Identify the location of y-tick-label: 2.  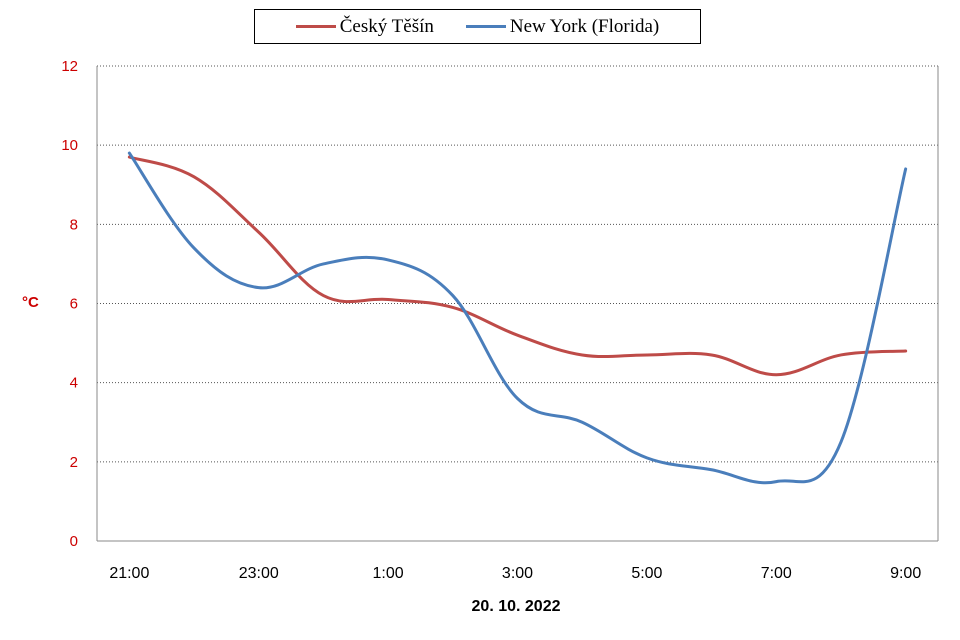
(74, 462).